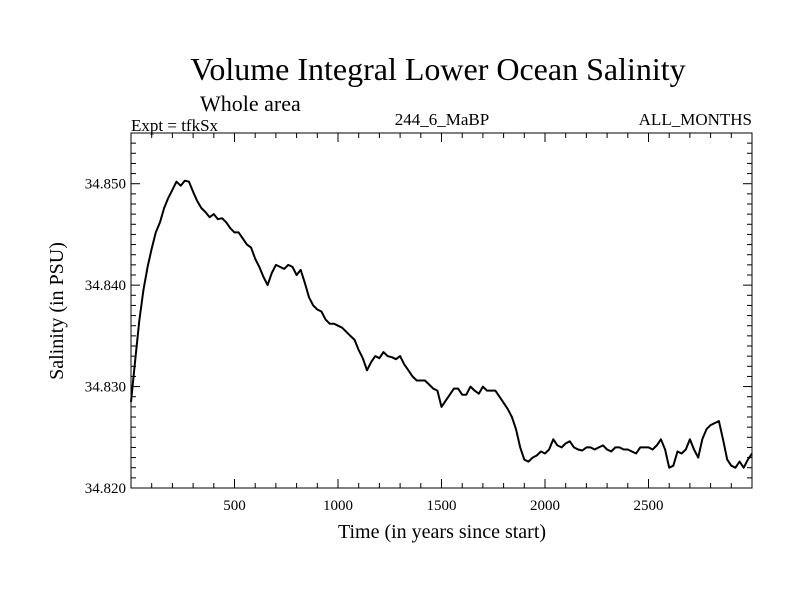 The width and height of the screenshot is (800, 600). Describe the element at coordinates (442, 506) in the screenshot. I see `x-tick-label: 1500` at that location.